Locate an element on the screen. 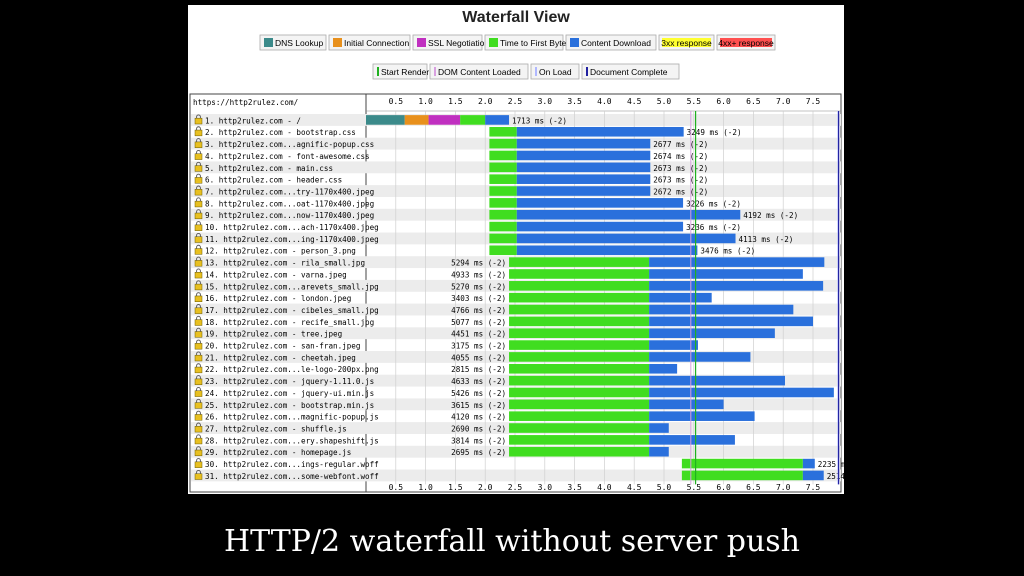 The width and height of the screenshot is (1024, 576). request-time: 1713 ms (-2) is located at coordinates (539, 120).